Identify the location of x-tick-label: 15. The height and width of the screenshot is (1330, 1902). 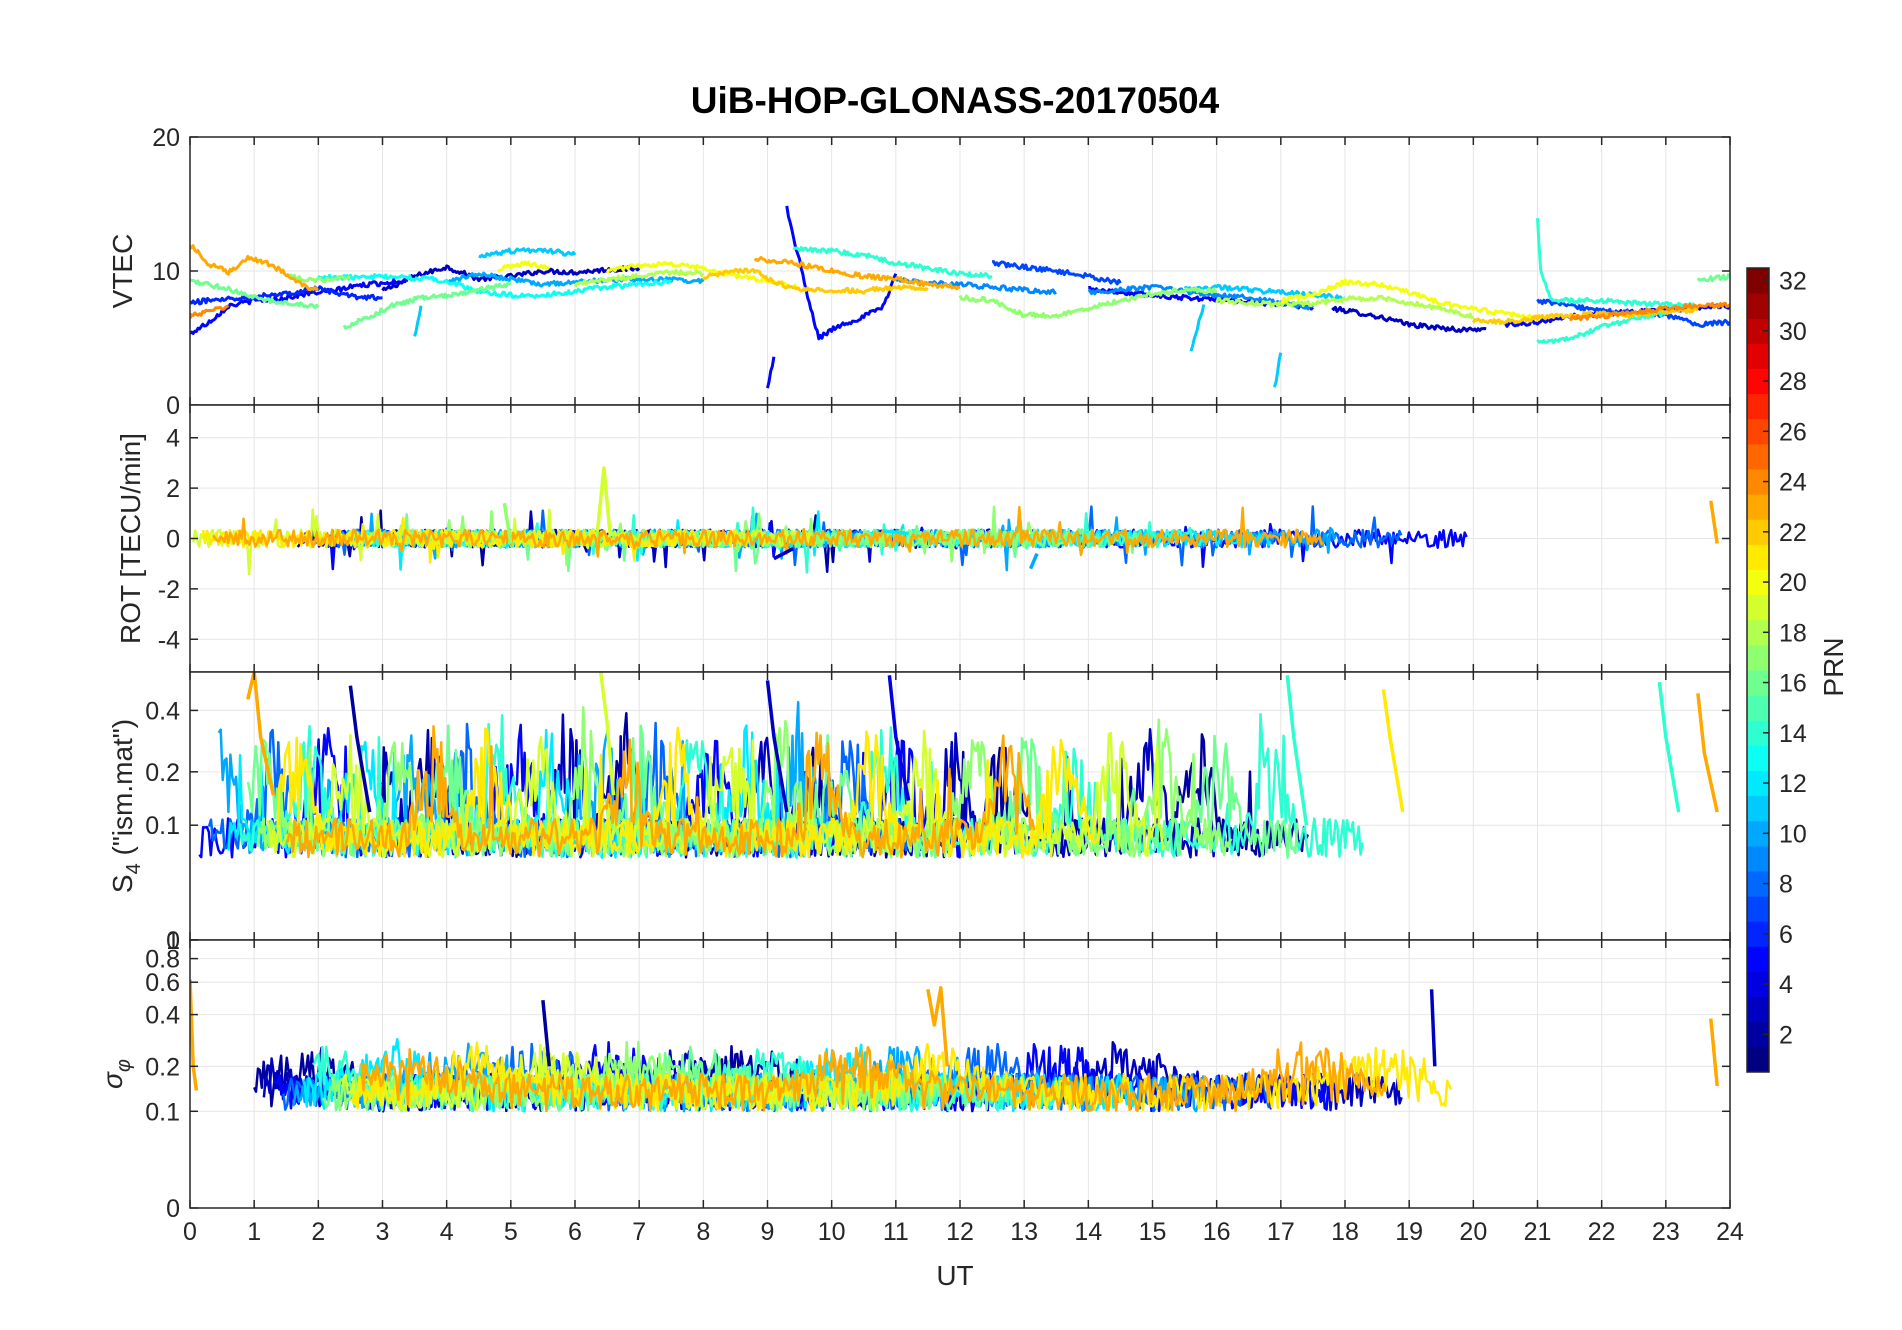
(1153, 1232).